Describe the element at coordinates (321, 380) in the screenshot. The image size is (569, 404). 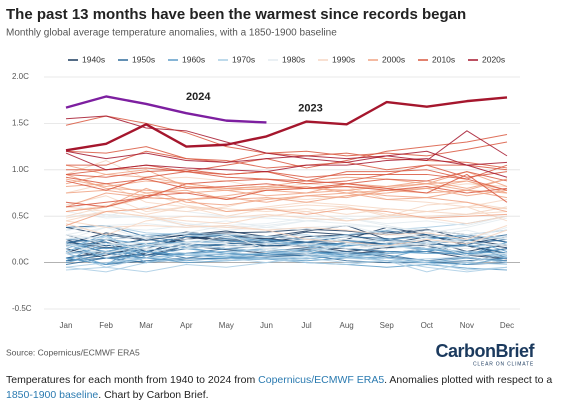
I see `caption-link: Copernicus/ECMWF ERA5` at that location.